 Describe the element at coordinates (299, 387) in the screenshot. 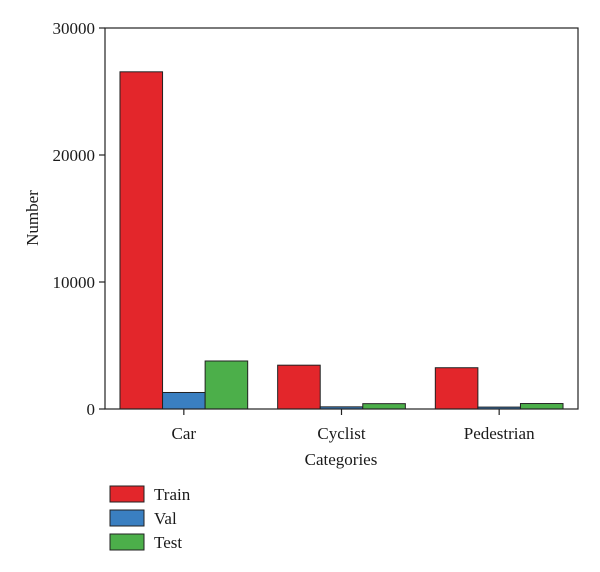

I see `bar-train-cyclist` at that location.